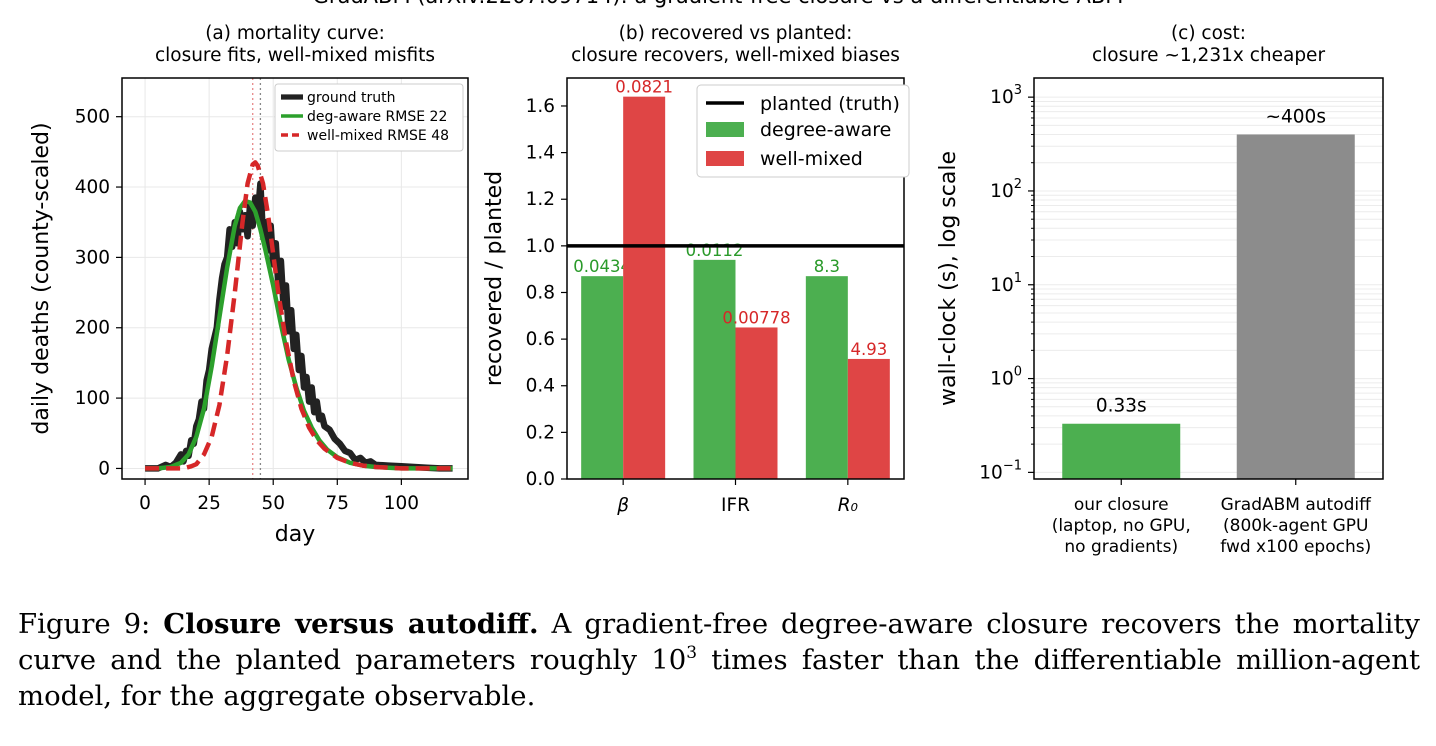  I want to click on panel-b-bar-value-label: 0.0821, so click(644, 87).